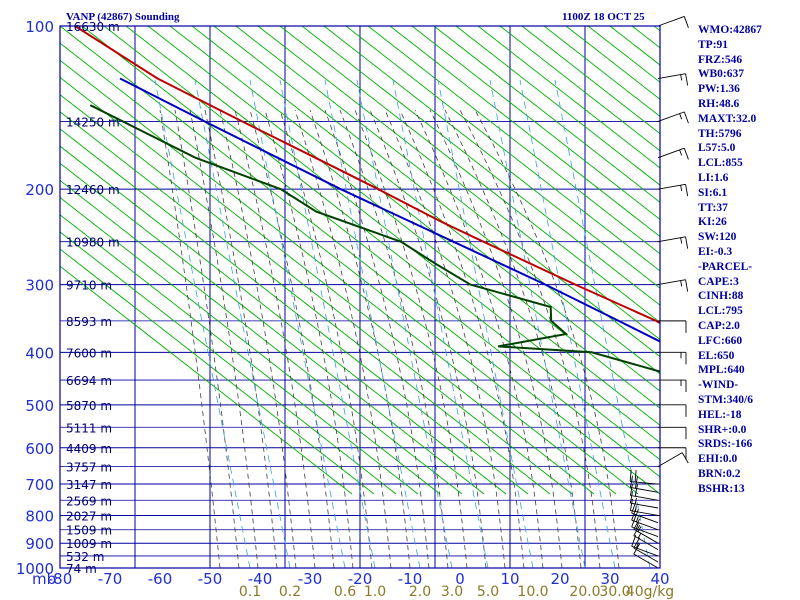 The height and width of the screenshot is (600, 800). What do you see at coordinates (93, 122) in the screenshot?
I see `height-label: 14250 m` at bounding box center [93, 122].